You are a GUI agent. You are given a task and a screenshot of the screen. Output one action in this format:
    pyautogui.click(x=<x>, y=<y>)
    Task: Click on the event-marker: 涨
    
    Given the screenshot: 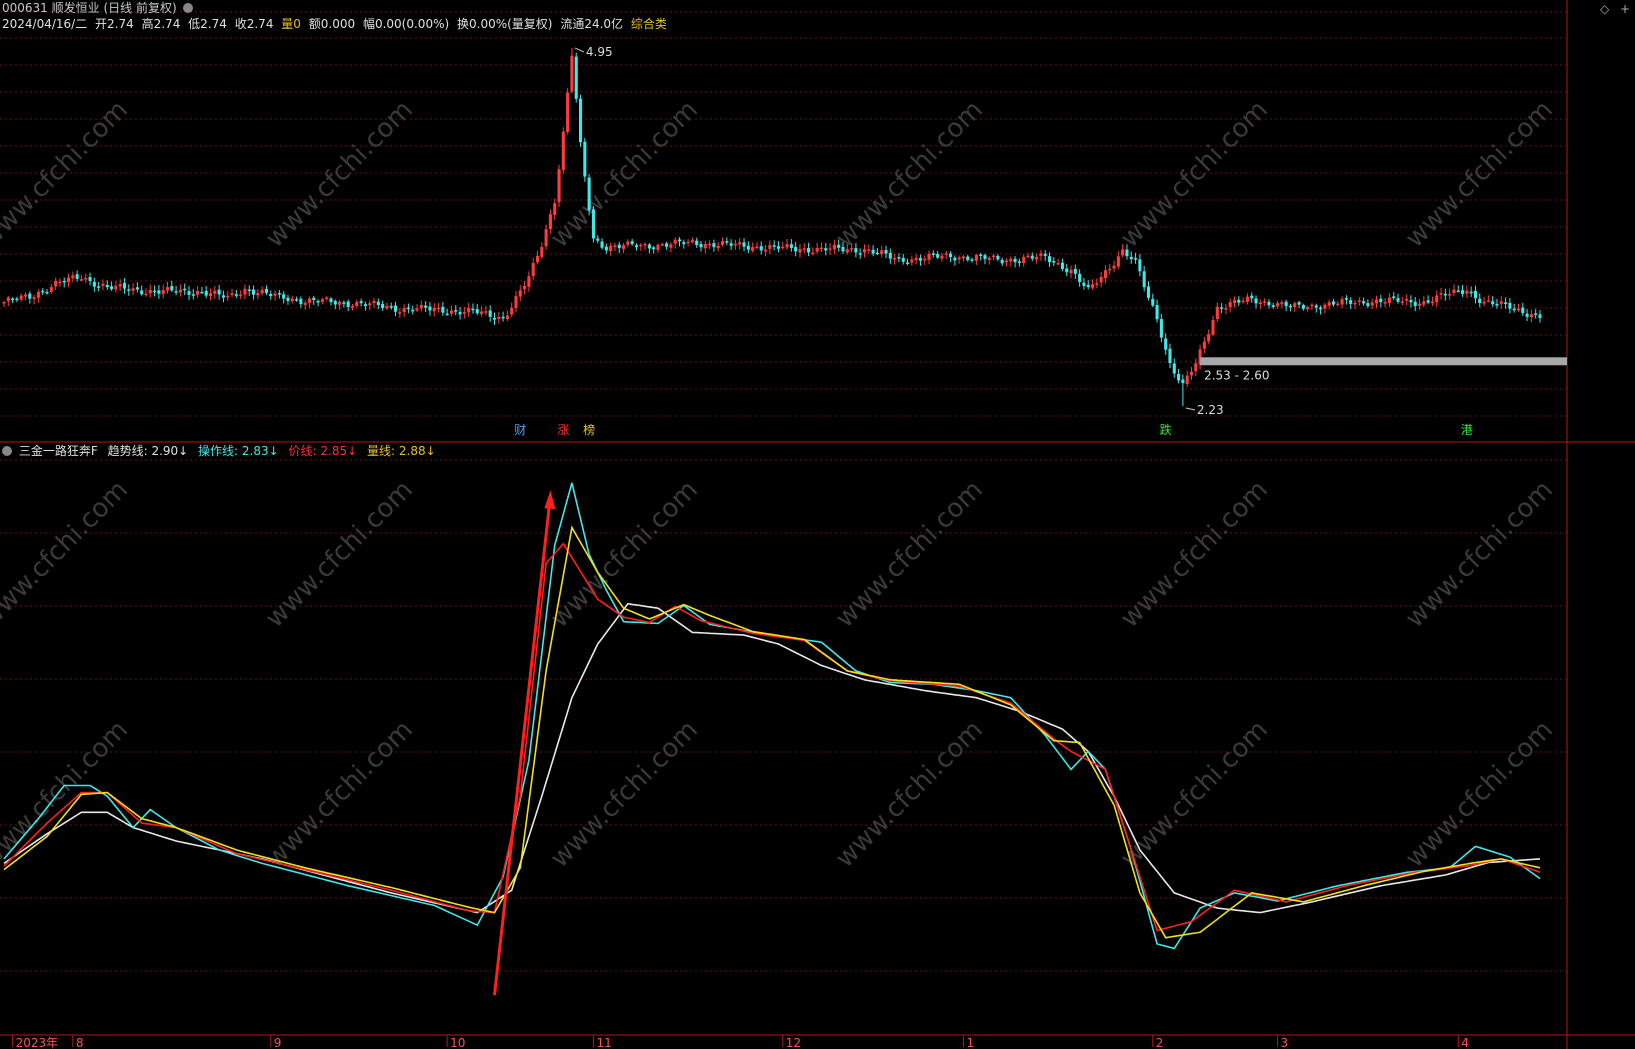 What is the action you would take?
    pyautogui.click(x=563, y=429)
    